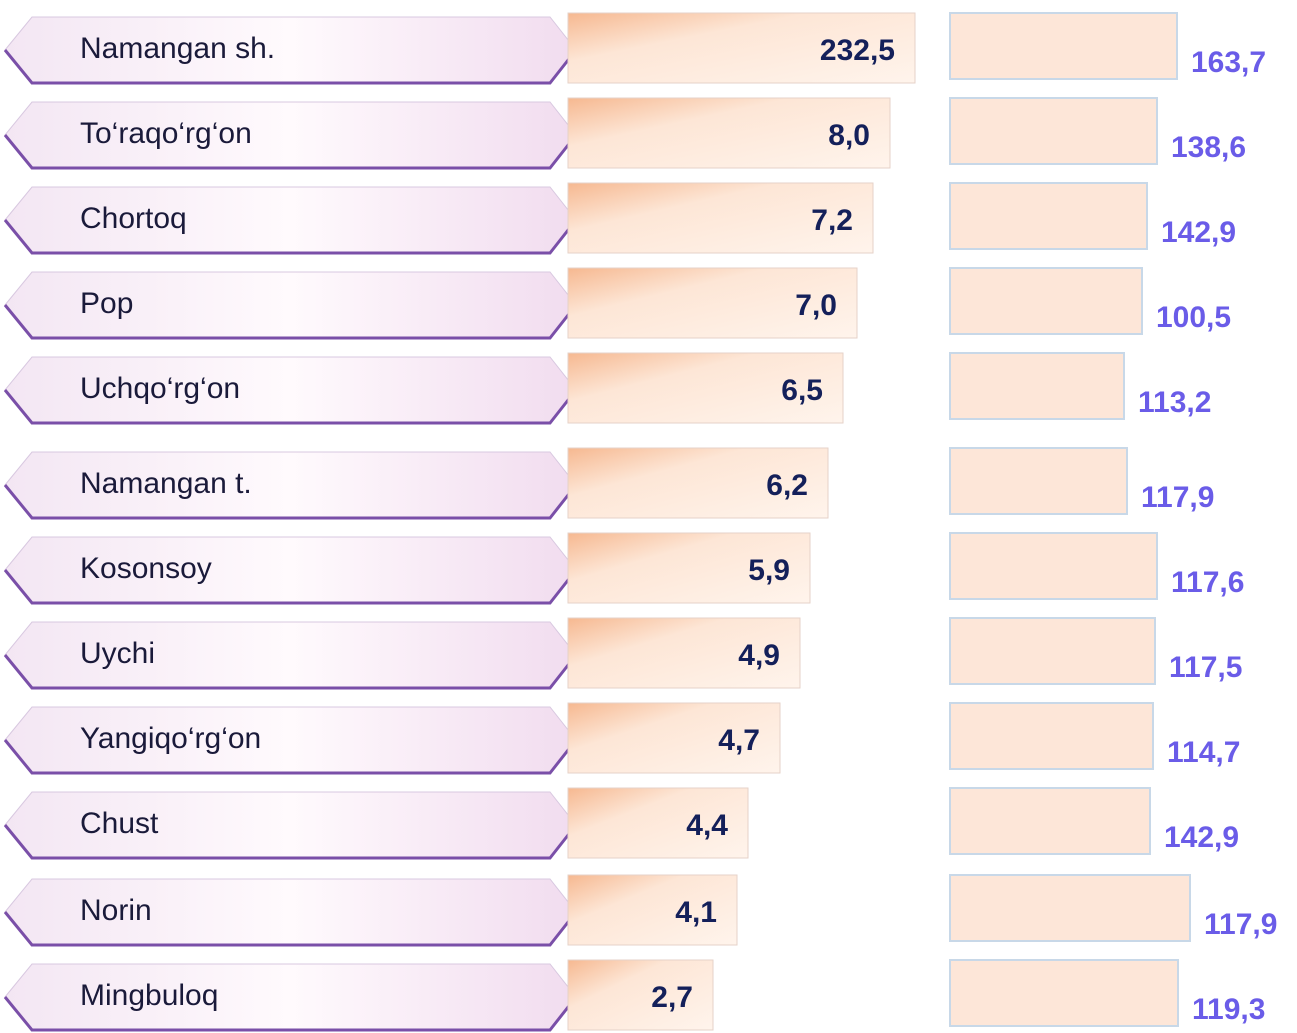 The width and height of the screenshot is (1297, 1033). What do you see at coordinates (1228, 62) in the screenshot?
I see `index-label: 163,7` at bounding box center [1228, 62].